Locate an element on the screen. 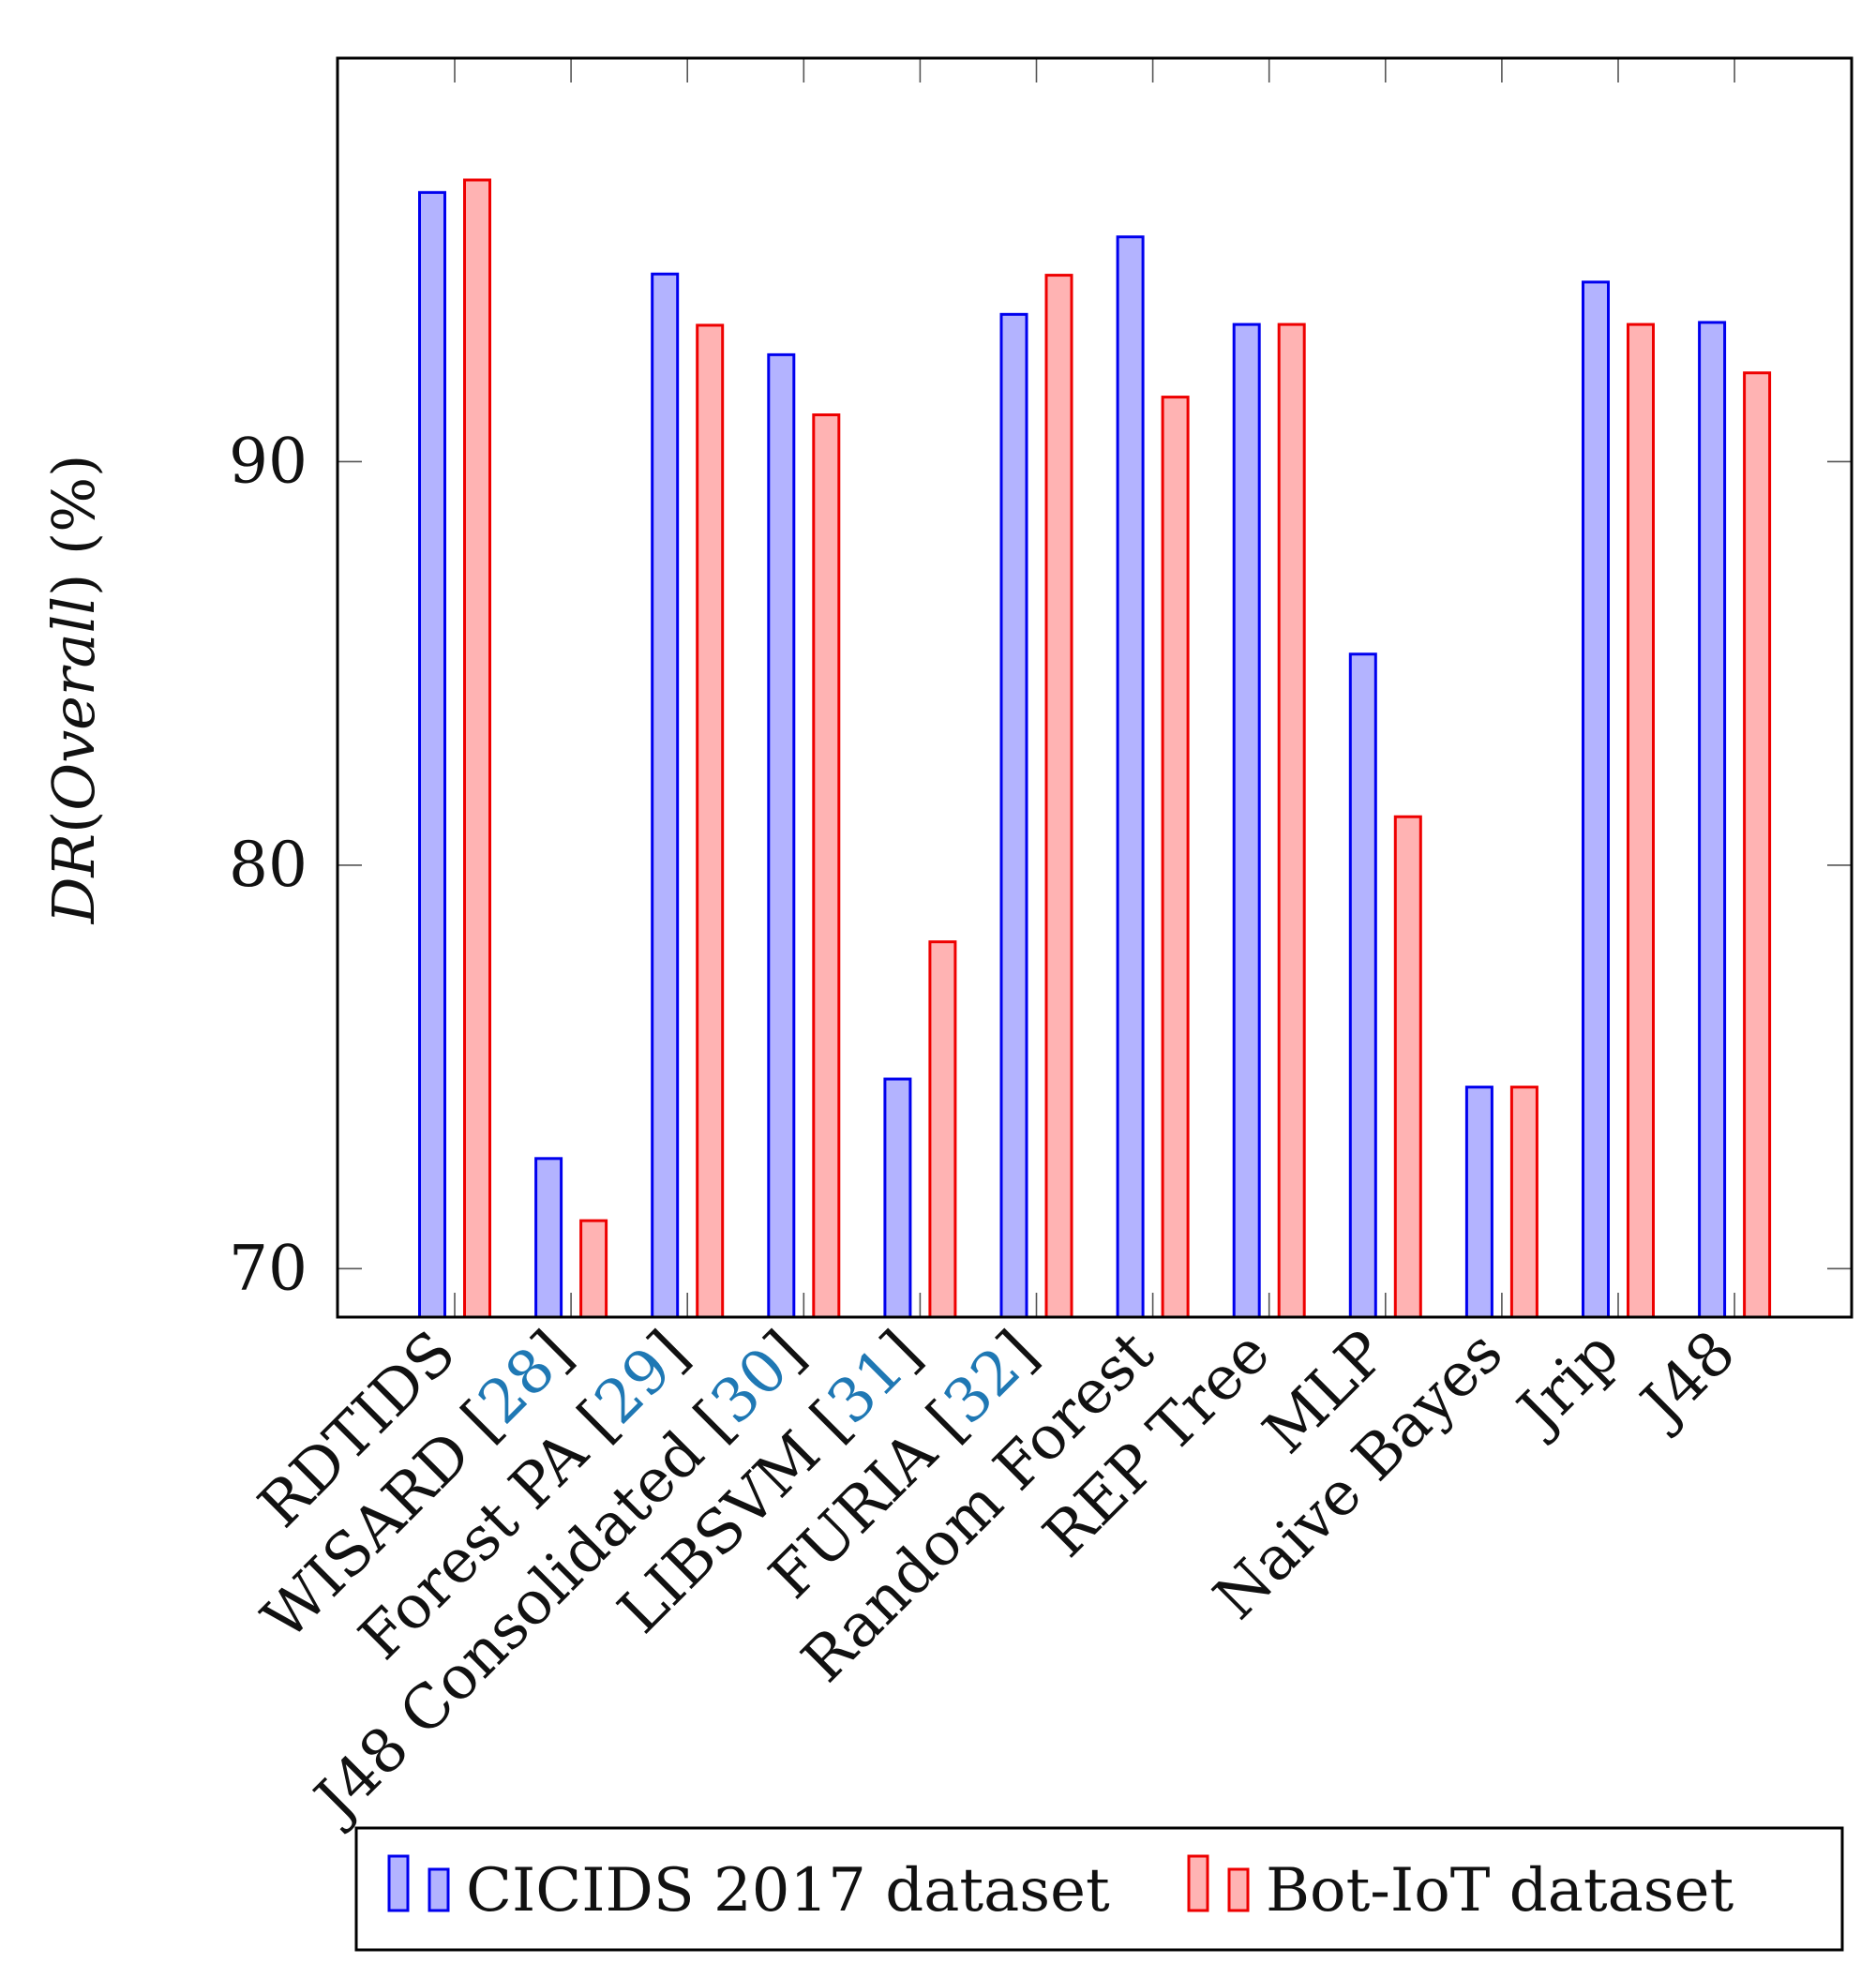 Image resolution: width=1876 pixels, height=1978 pixels. legend-label: CICIDS 2017 dataset is located at coordinates (788, 1891).